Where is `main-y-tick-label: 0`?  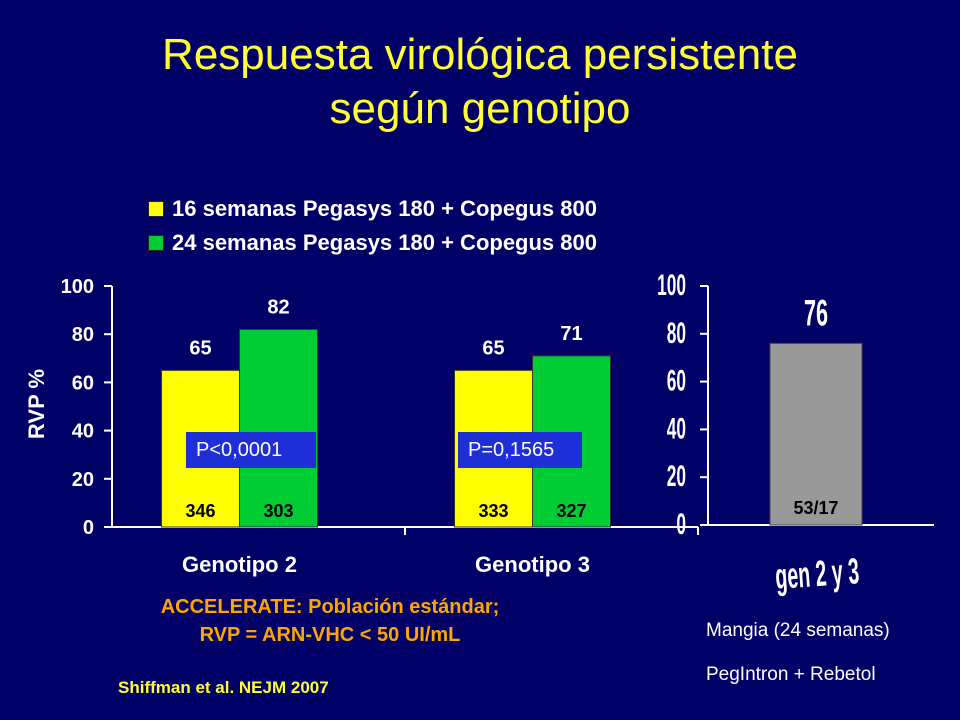 main-y-tick-label: 0 is located at coordinates (88, 528).